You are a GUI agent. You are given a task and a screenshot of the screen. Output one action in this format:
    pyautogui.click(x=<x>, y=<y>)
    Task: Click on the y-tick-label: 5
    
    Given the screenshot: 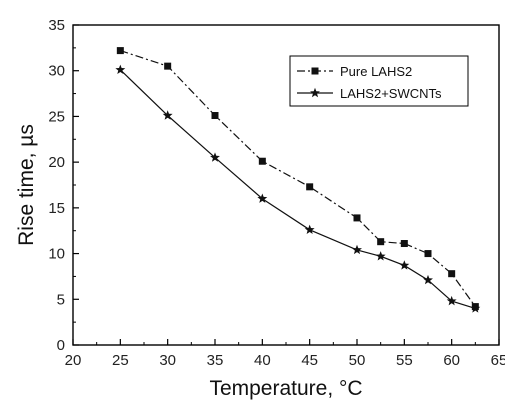 What is the action you would take?
    pyautogui.click(x=61, y=299)
    